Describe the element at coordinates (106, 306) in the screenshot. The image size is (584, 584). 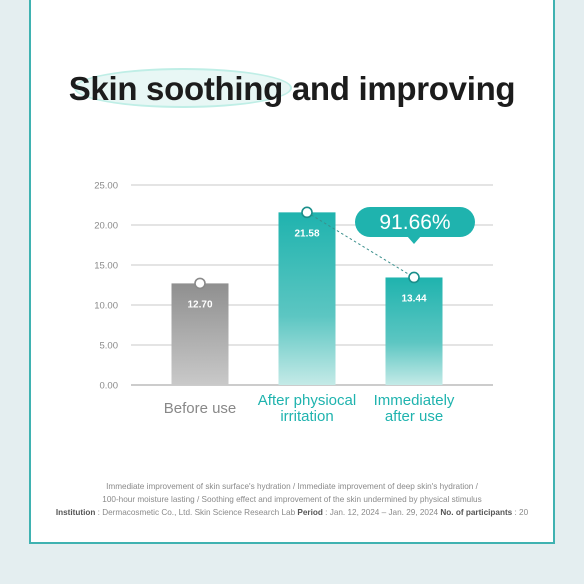
I see `y-tick-label: 10.00` at that location.